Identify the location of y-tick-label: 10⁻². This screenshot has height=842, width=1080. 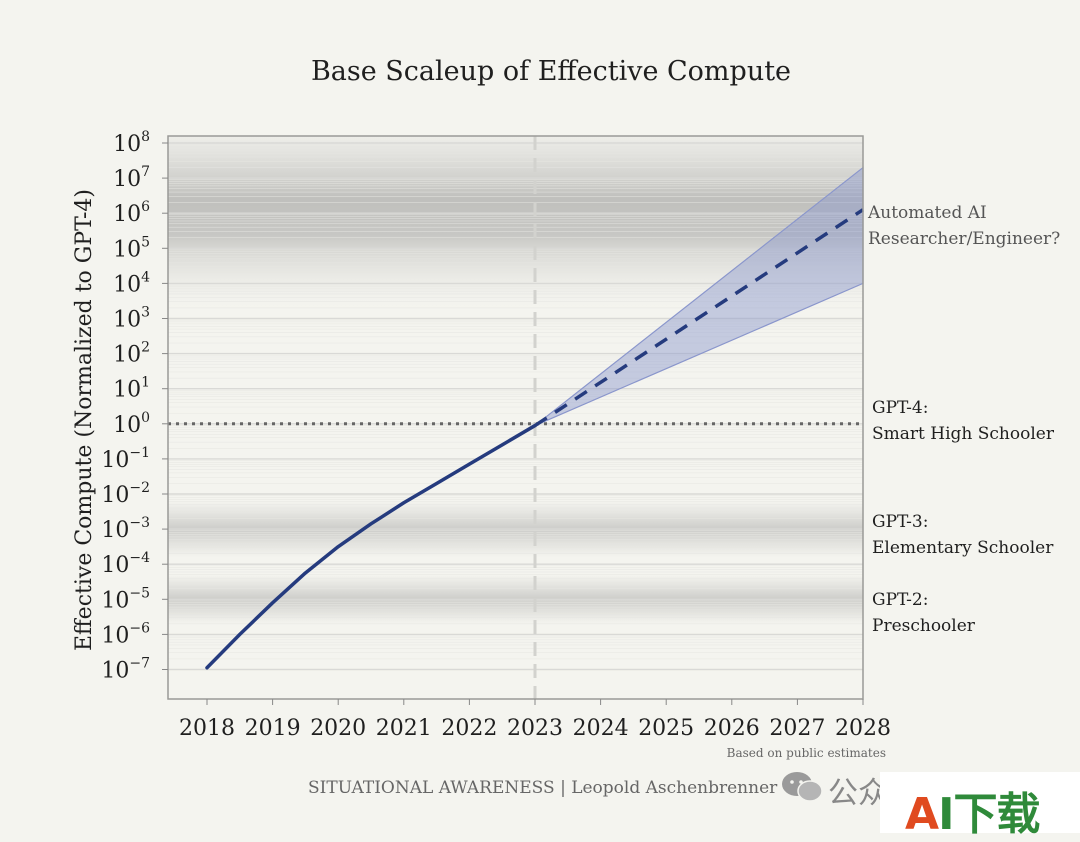
(125, 494).